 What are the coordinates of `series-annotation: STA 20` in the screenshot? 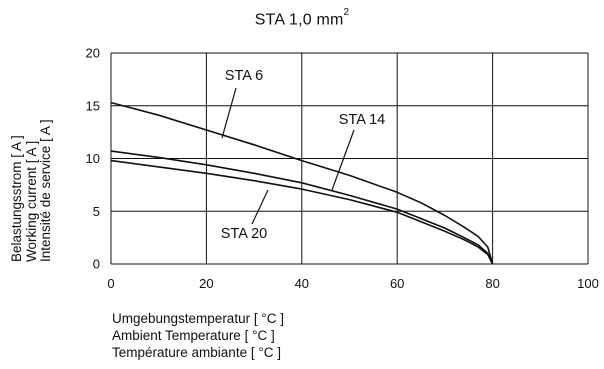 It's located at (244, 234).